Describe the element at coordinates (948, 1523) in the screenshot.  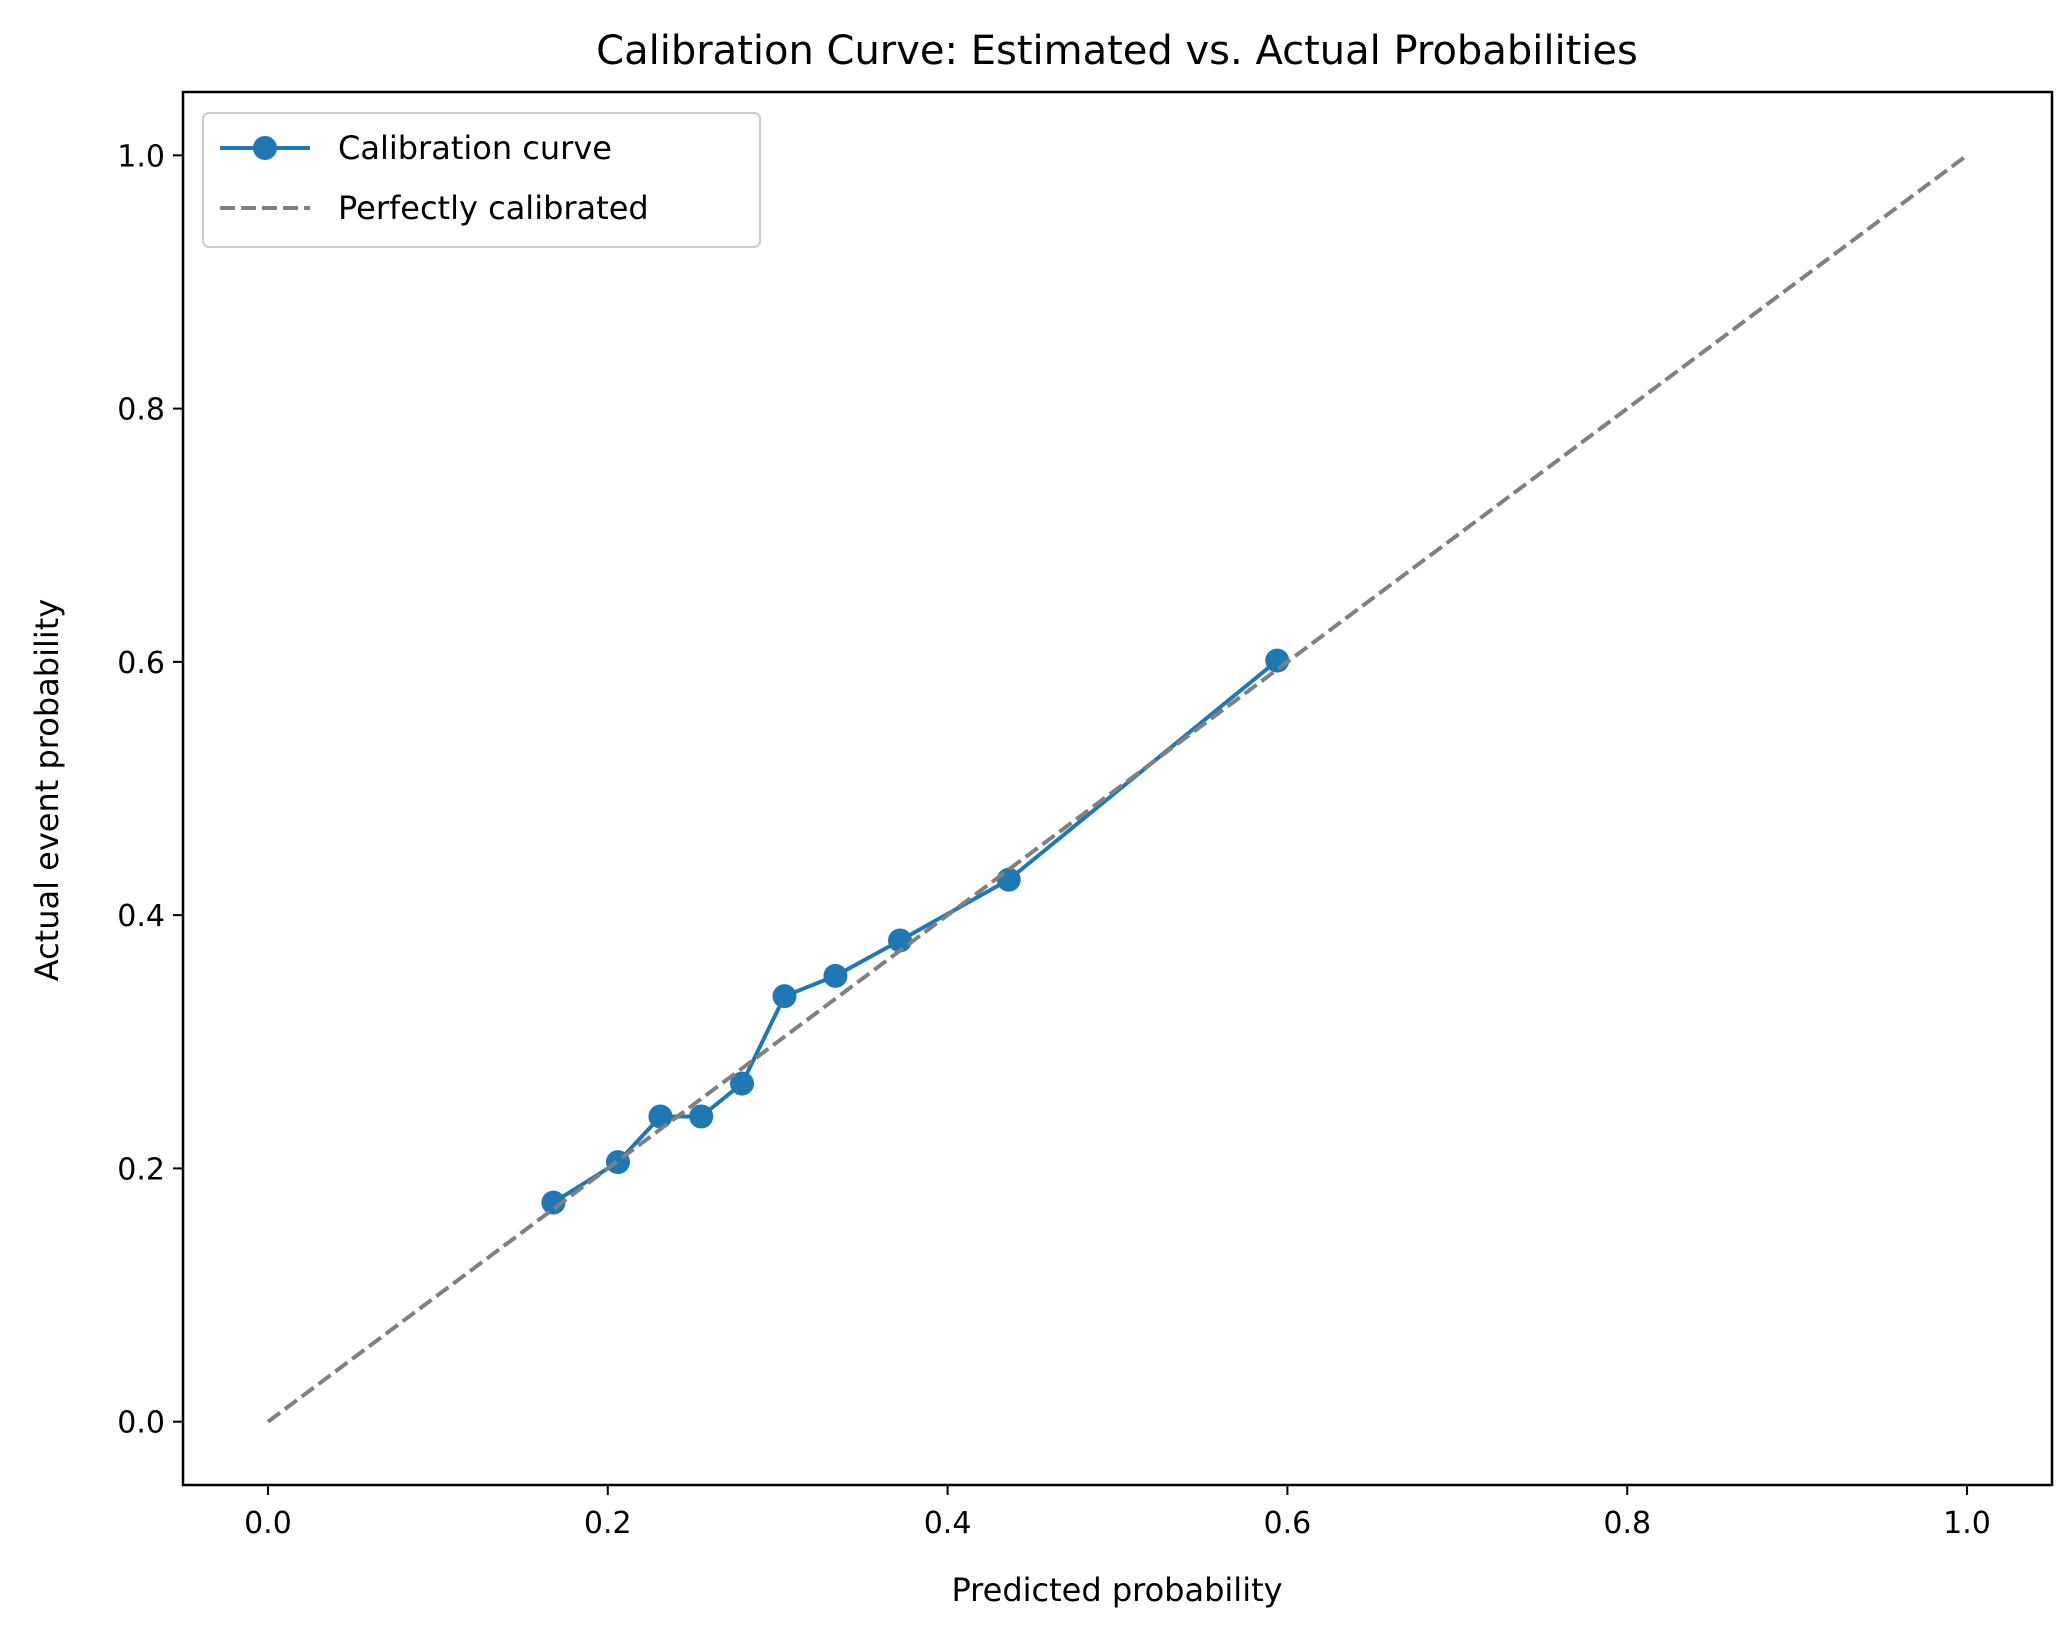
I see `x-tick-label: 0.4` at that location.